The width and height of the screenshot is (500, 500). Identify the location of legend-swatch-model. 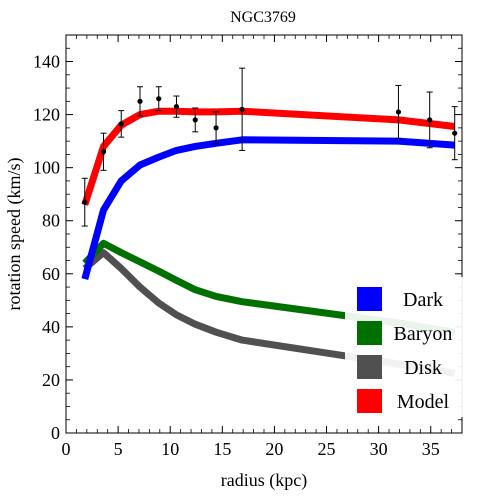
(369, 401).